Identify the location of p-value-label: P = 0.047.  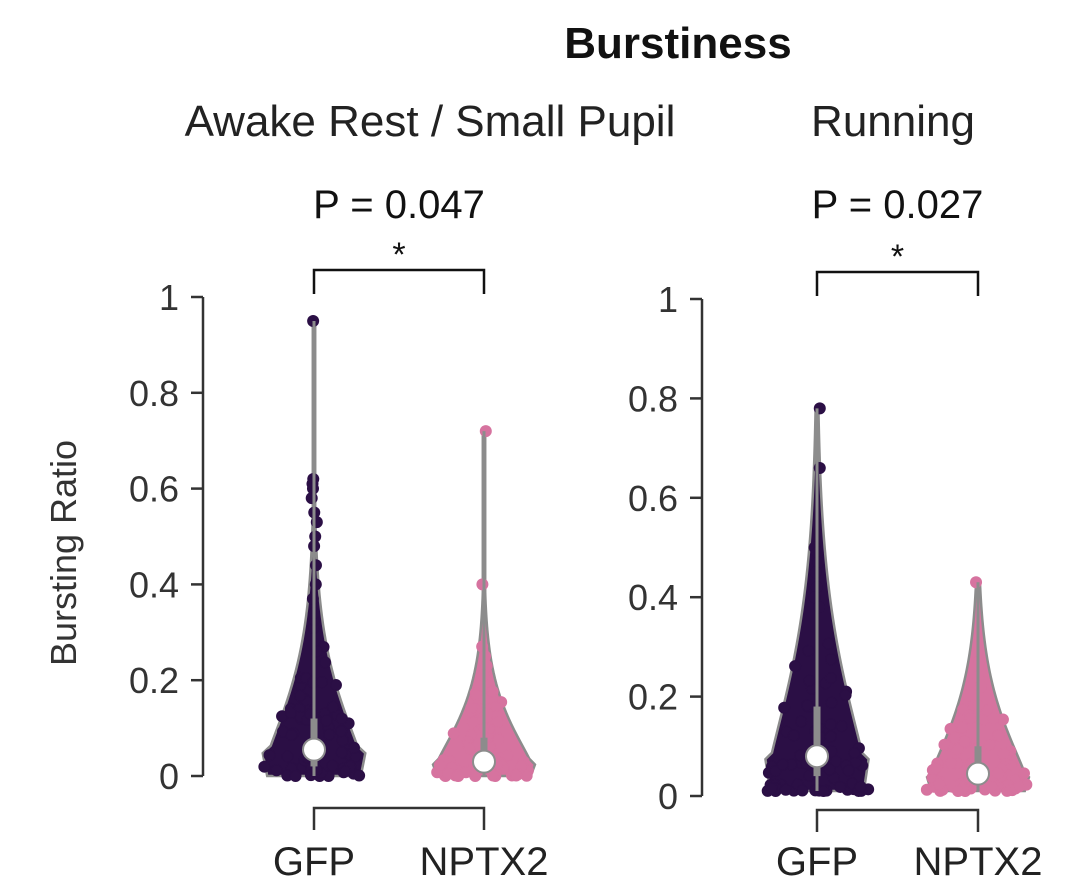
(399, 205).